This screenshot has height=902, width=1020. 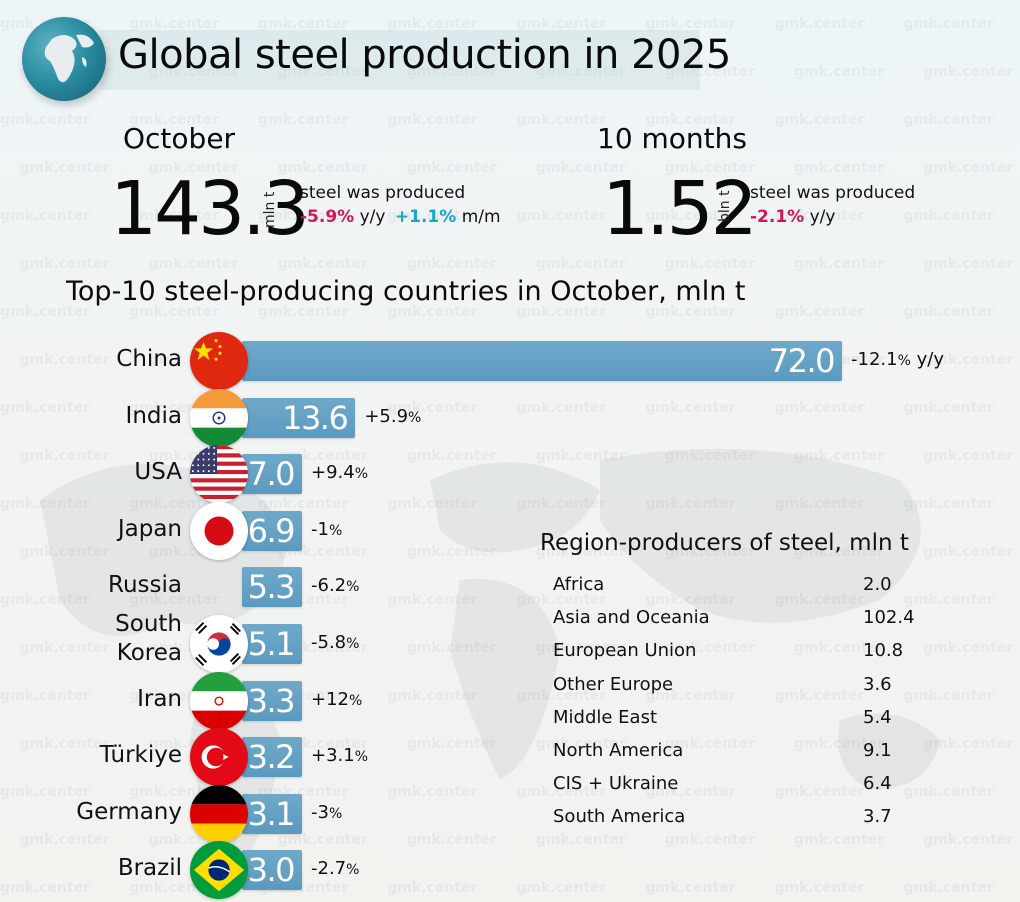 I want to click on october-changes: -5.9% y/y +1.1% m/m, so click(x=400, y=217).